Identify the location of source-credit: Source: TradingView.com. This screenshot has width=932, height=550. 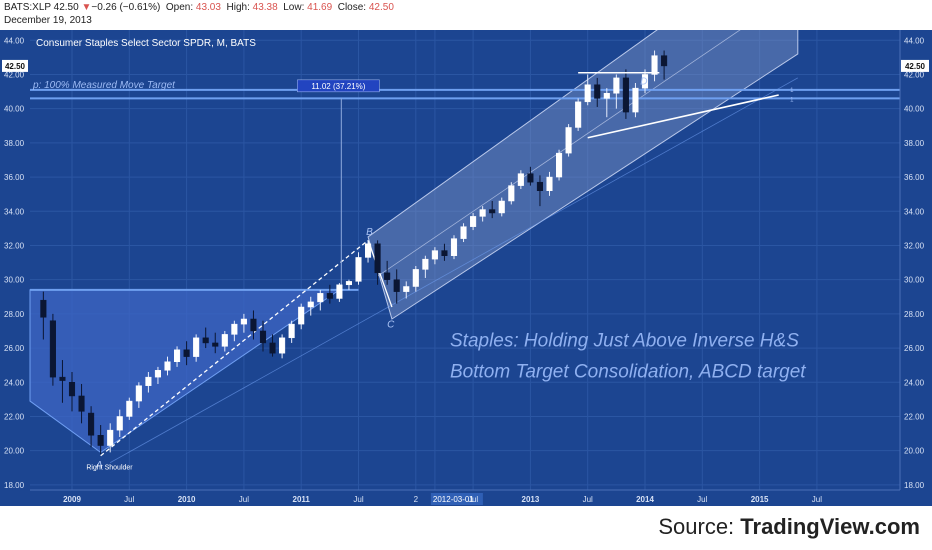
(789, 527).